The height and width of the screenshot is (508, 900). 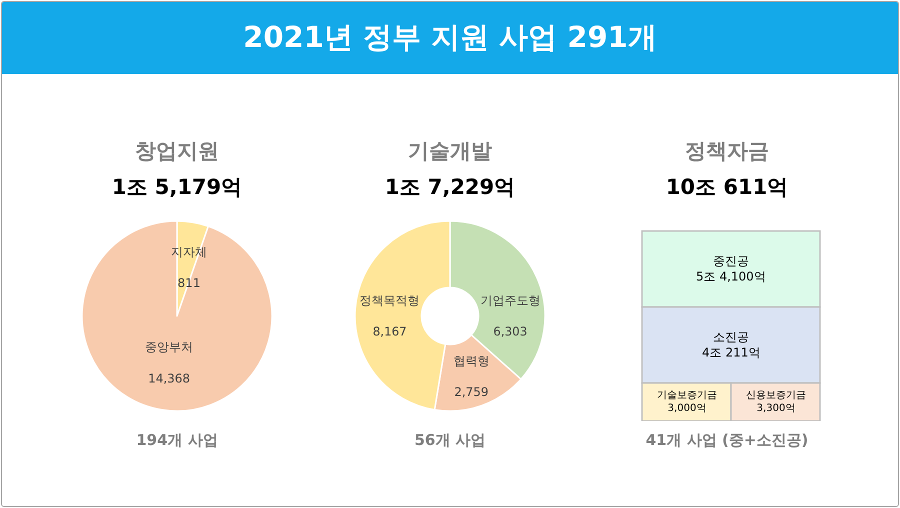 What do you see at coordinates (776, 395) in the screenshot?
I see `category-label: 신용보증기금` at bounding box center [776, 395].